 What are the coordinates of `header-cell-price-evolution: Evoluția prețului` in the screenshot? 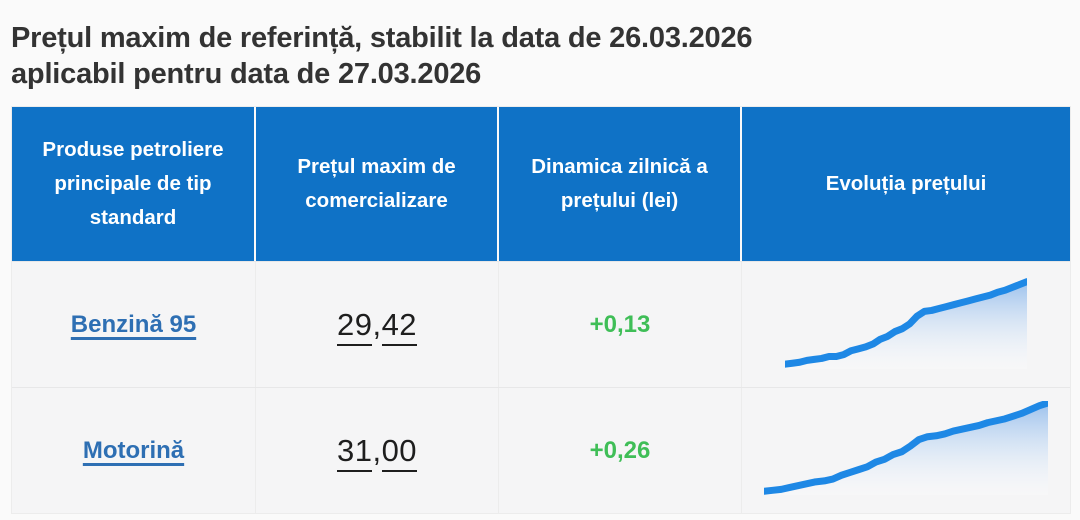 It's located at (906, 183).